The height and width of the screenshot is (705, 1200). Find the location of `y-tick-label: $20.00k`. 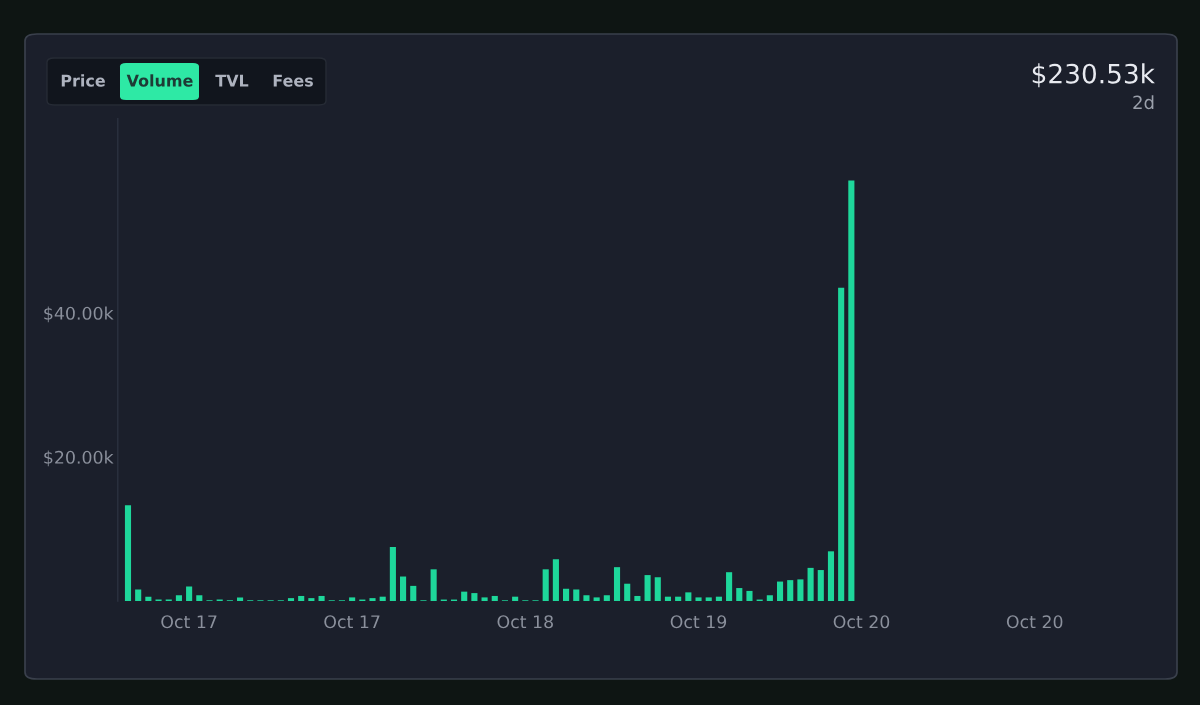

y-tick-label: $20.00k is located at coordinates (79, 458).